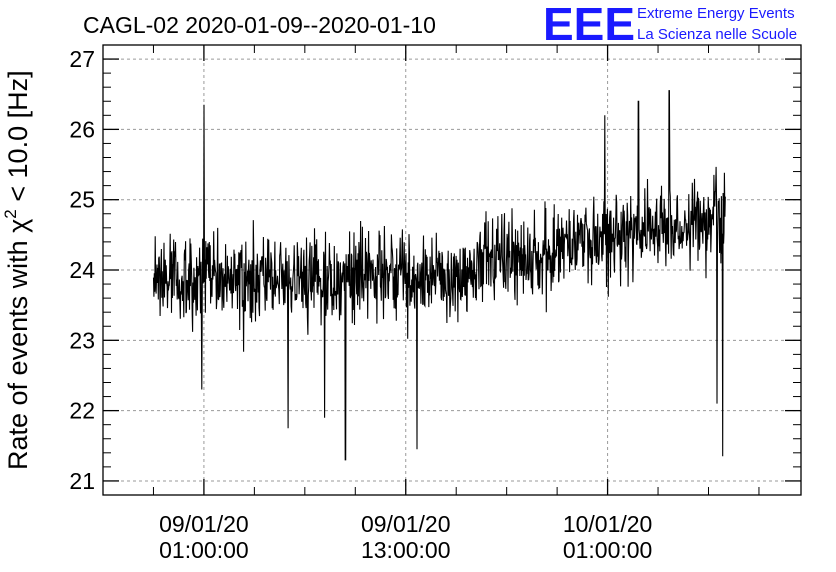 The image size is (836, 572). I want to click on logo-line-1: Extreme Energy Events, so click(716, 13).